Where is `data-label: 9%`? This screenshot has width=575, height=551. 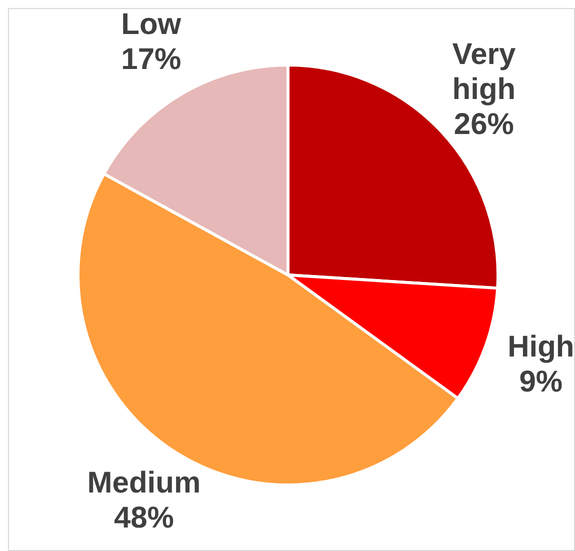
data-label: 9% is located at coordinates (541, 381).